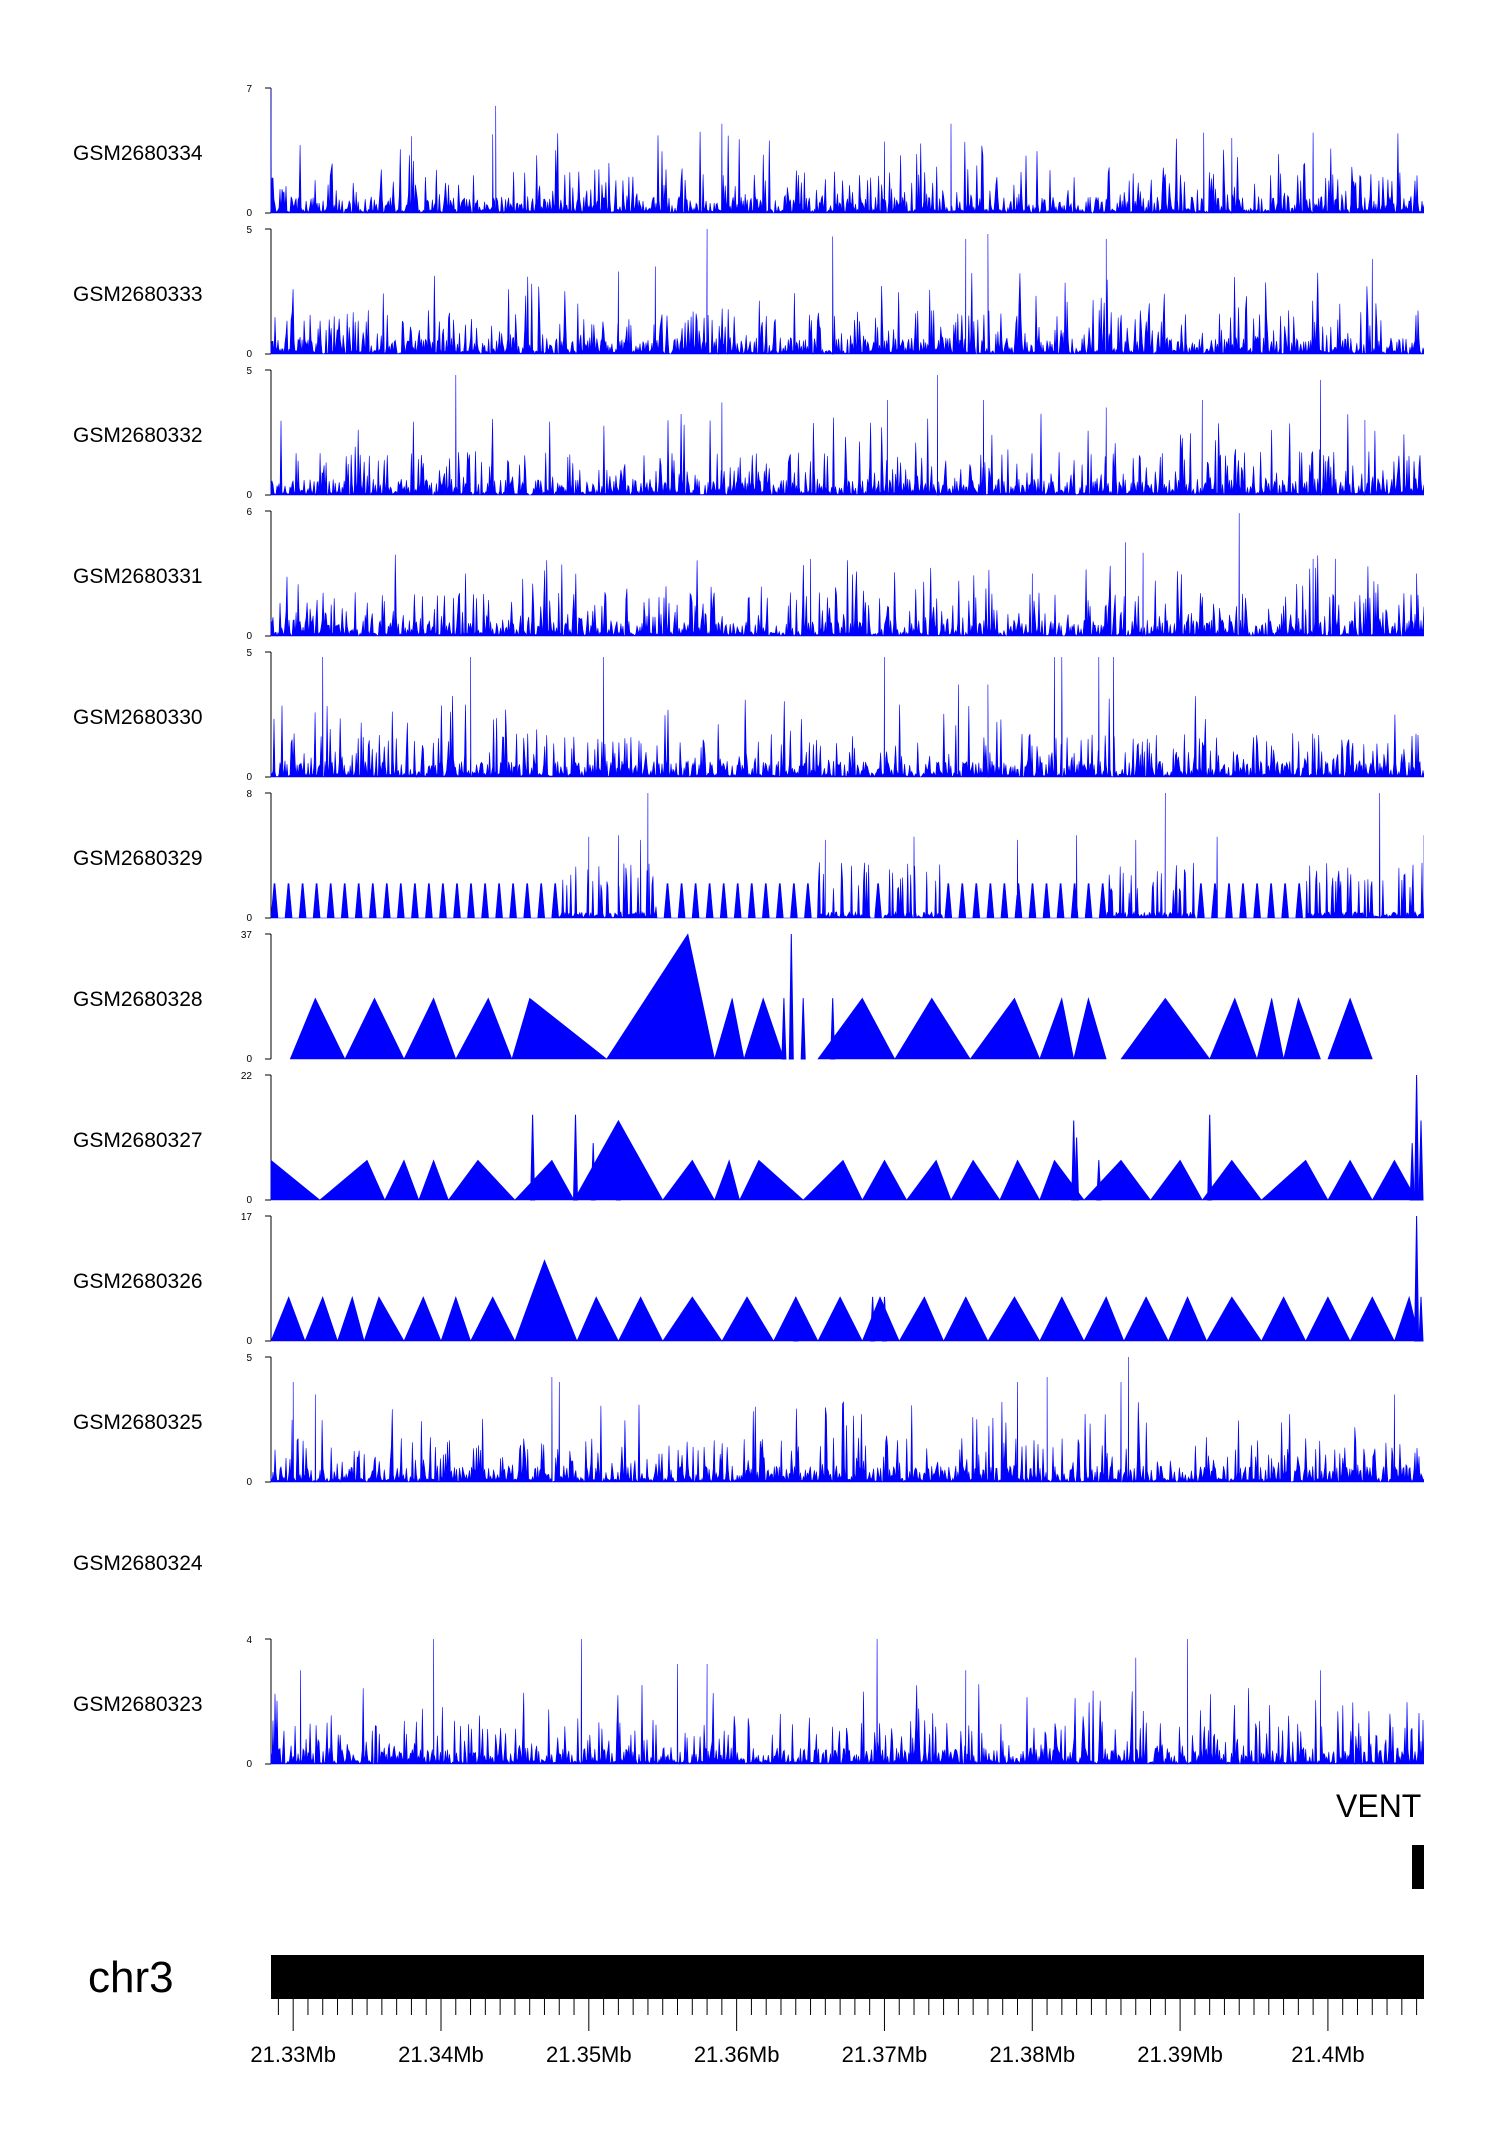 This screenshot has height=2140, width=1500. I want to click on x-tick-label: 21.36Mb, so click(737, 2054).